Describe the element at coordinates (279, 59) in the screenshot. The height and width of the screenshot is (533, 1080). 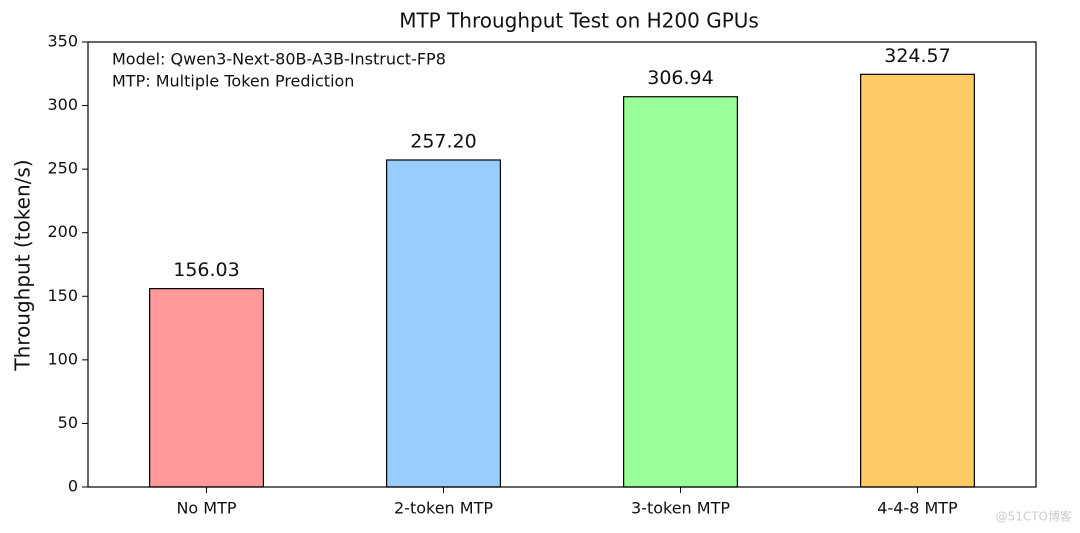
I see `annotation: Model: Qwen3-Next-80B-A3B-Instruct-FP8` at that location.